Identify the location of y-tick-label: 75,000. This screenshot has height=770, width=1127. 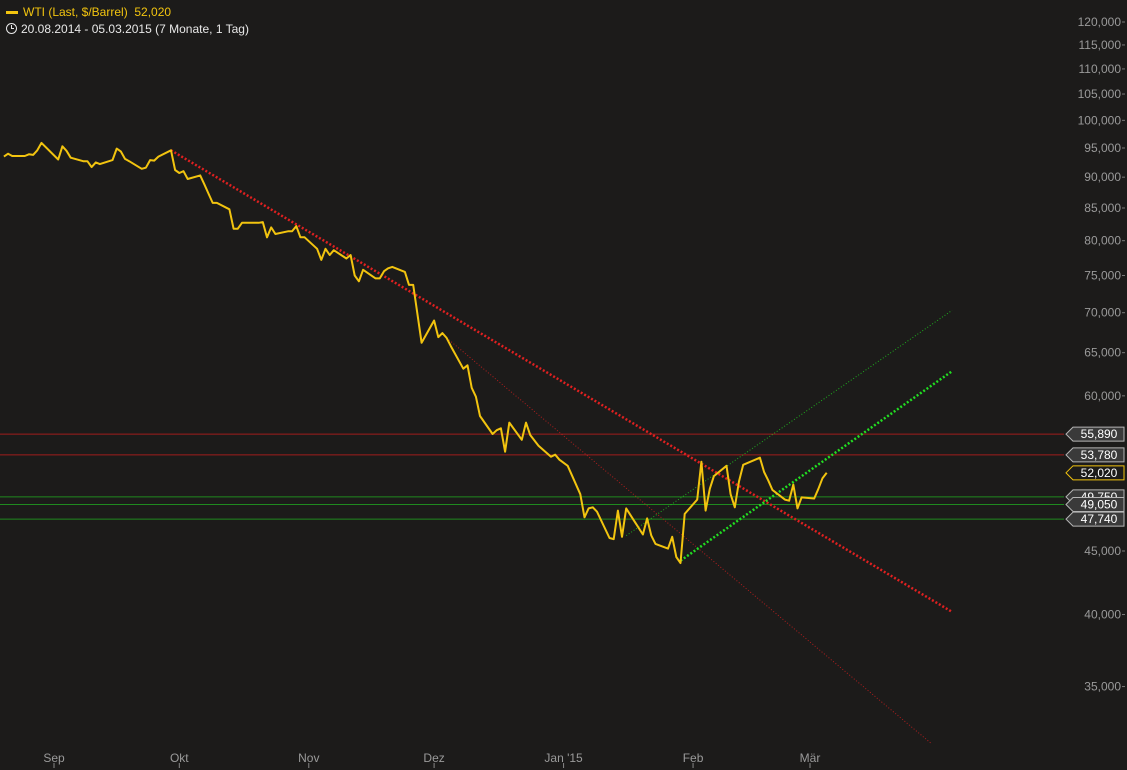
(1102, 275).